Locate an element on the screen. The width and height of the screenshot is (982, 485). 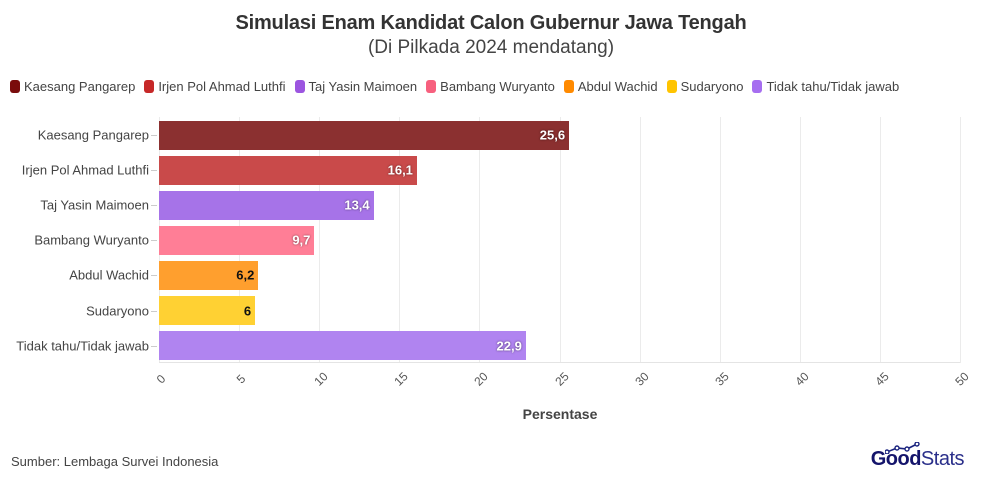
bar-value-label: 13,4 is located at coordinates (357, 205).